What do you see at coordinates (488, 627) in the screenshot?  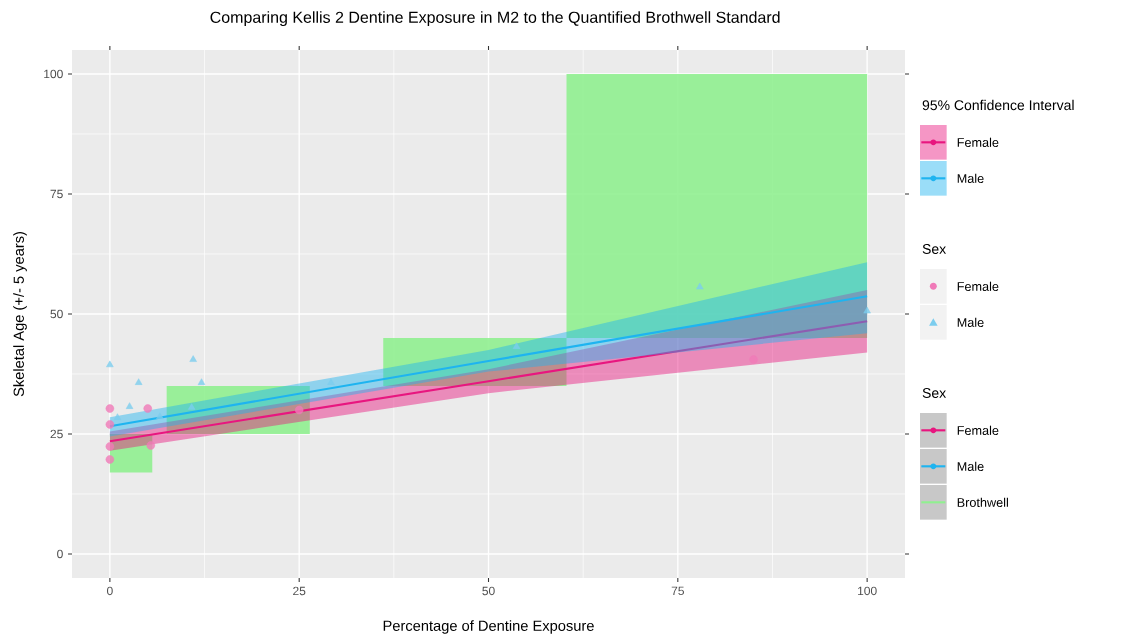 I see `x-axis-title: Percentage of Dentine Exposure` at bounding box center [488, 627].